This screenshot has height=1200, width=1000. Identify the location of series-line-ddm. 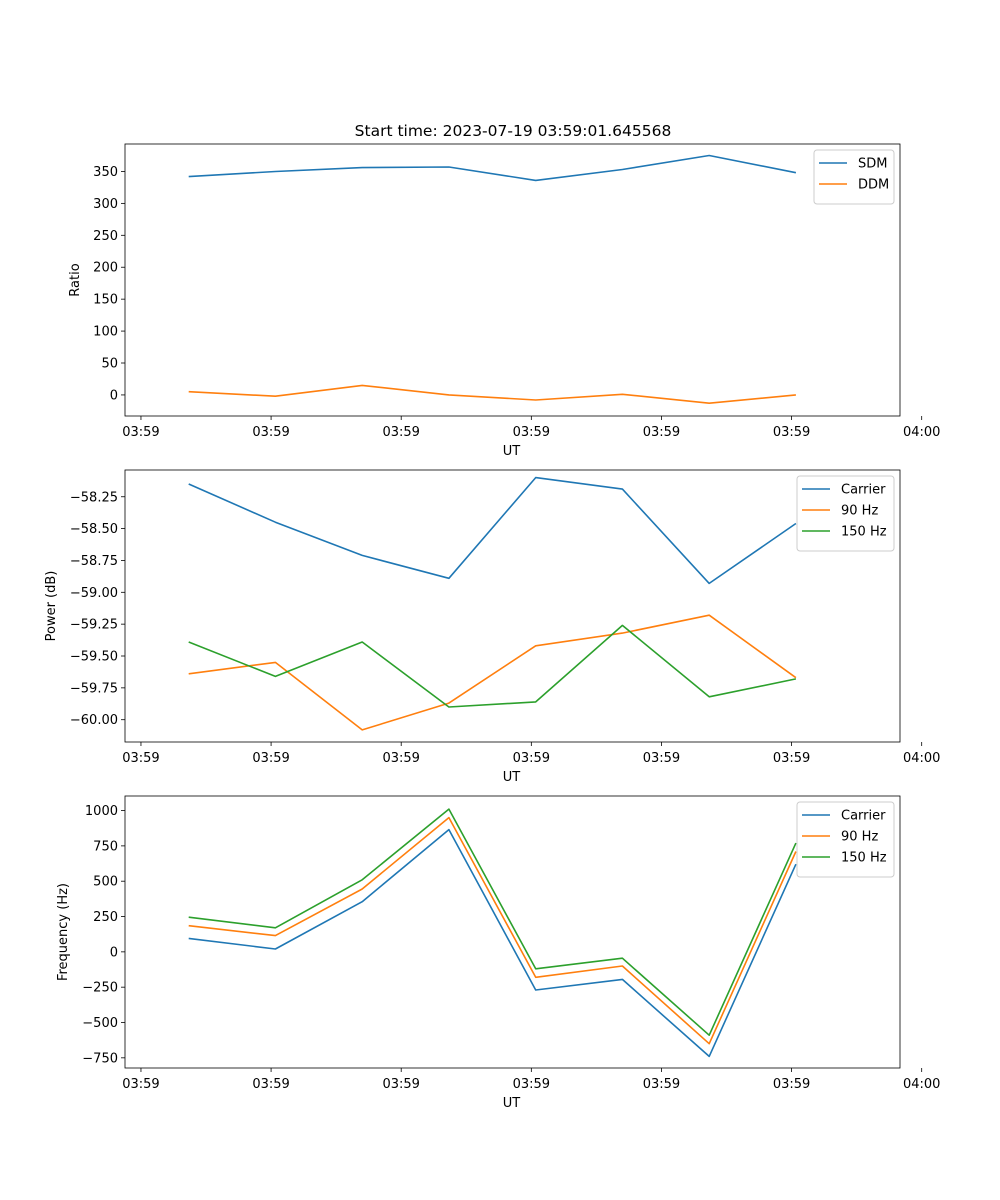
(492, 394).